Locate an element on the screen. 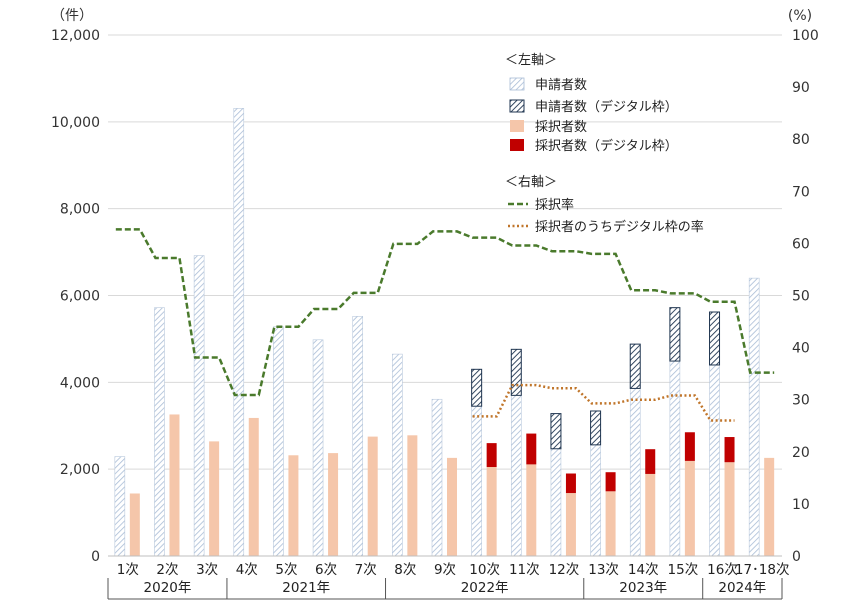  category-label: 9次 is located at coordinates (445, 570).